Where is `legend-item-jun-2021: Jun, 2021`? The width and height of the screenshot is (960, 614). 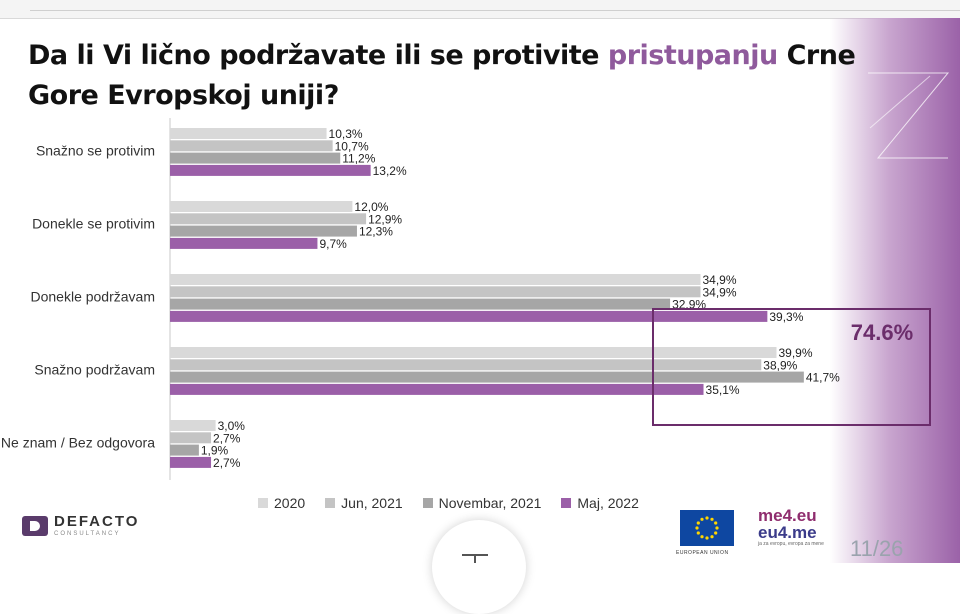
legend-item-jun-2021: Jun, 2021 is located at coordinates (364, 503).